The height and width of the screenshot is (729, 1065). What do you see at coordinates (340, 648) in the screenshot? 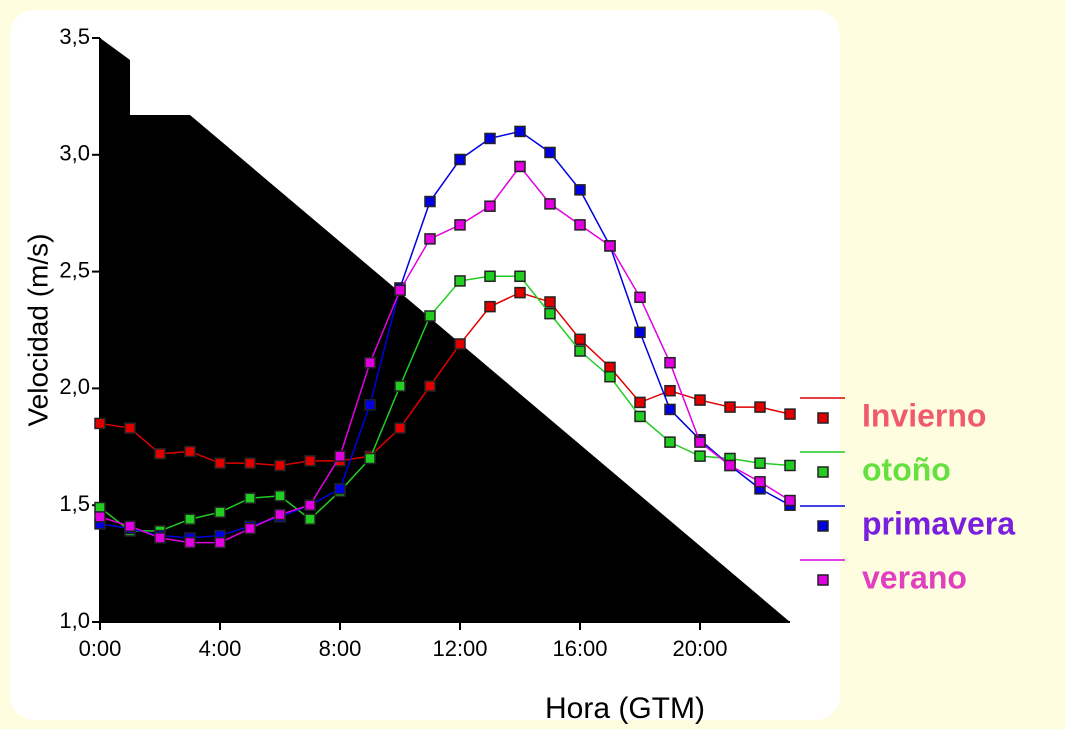
I see `x-tick-label: 8:00` at bounding box center [340, 648].